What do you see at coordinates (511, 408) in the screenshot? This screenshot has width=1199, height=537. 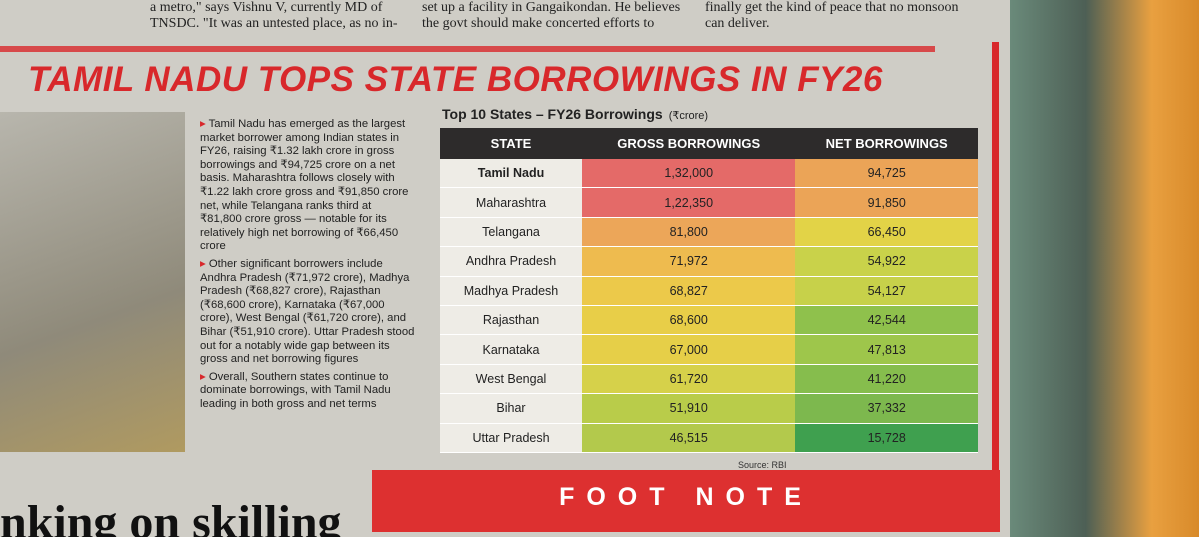 I see `state-cell: Bihar` at bounding box center [511, 408].